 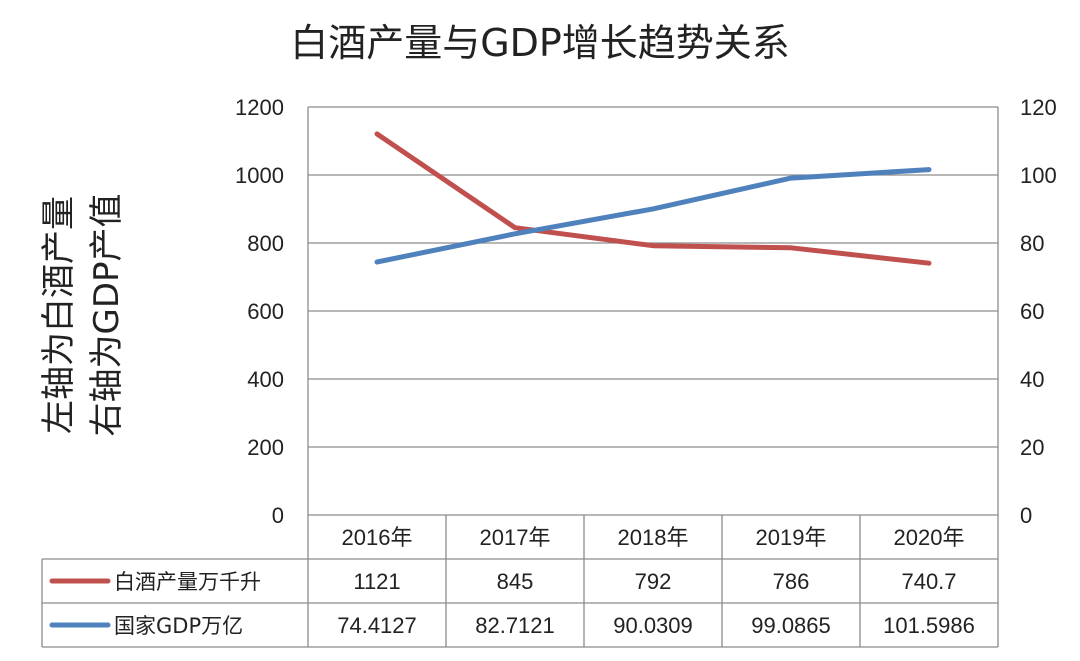 I want to click on x-tick-label: 2020年, so click(x=929, y=537).